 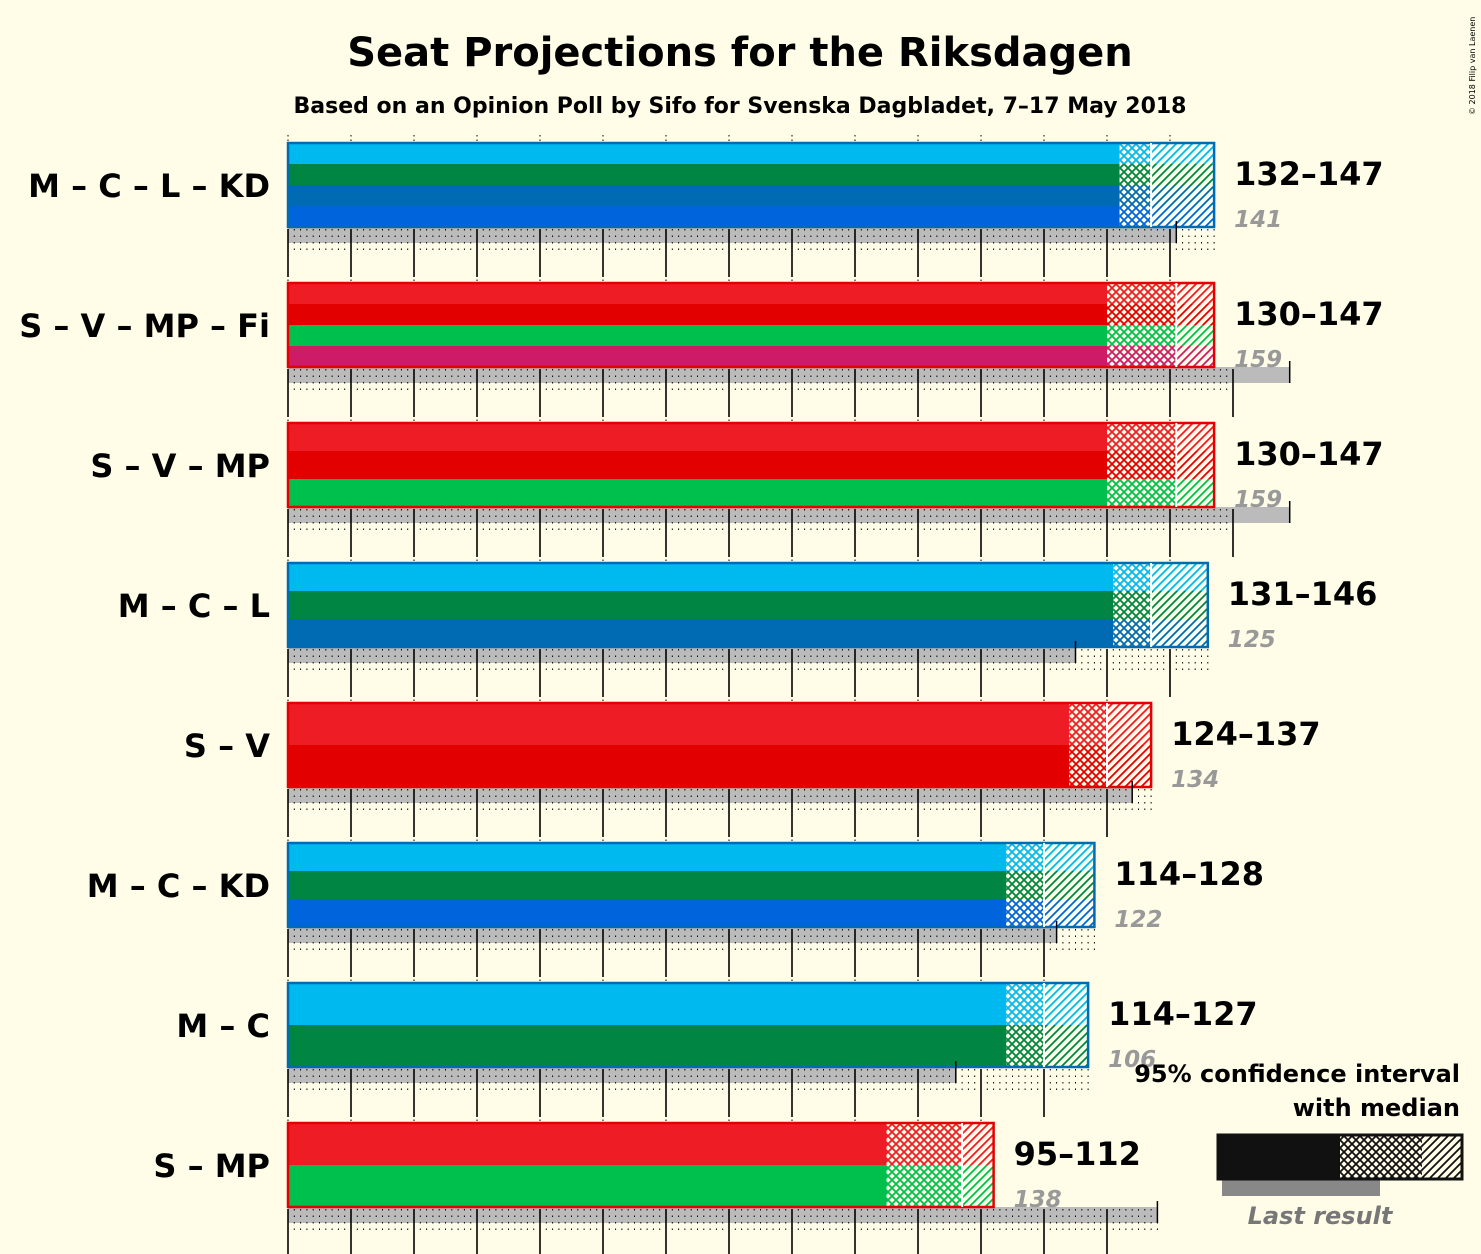 I want to click on coalition-row: S – V – MP – Fi 130–147 159, so click(x=701, y=346).